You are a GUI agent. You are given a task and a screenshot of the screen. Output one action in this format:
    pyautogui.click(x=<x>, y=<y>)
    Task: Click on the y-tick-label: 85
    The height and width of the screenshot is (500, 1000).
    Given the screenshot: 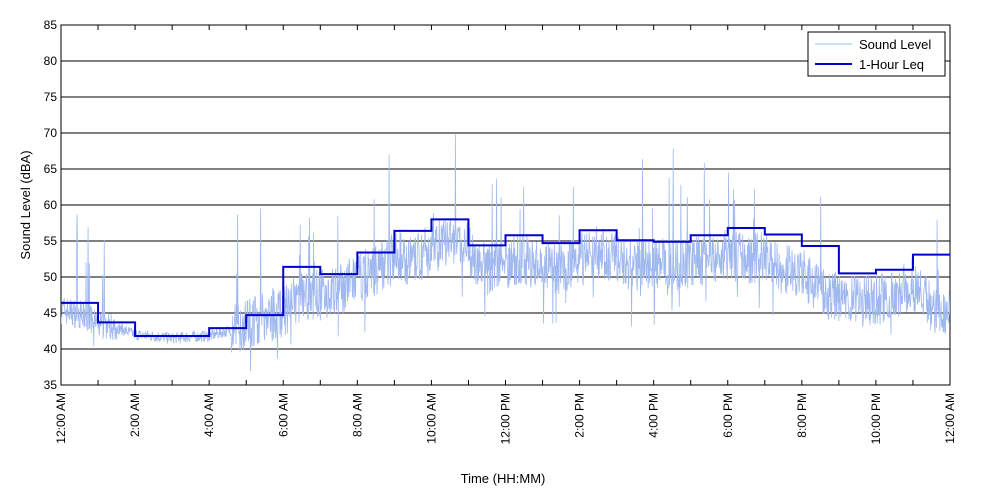 What is the action you would take?
    pyautogui.click(x=51, y=25)
    